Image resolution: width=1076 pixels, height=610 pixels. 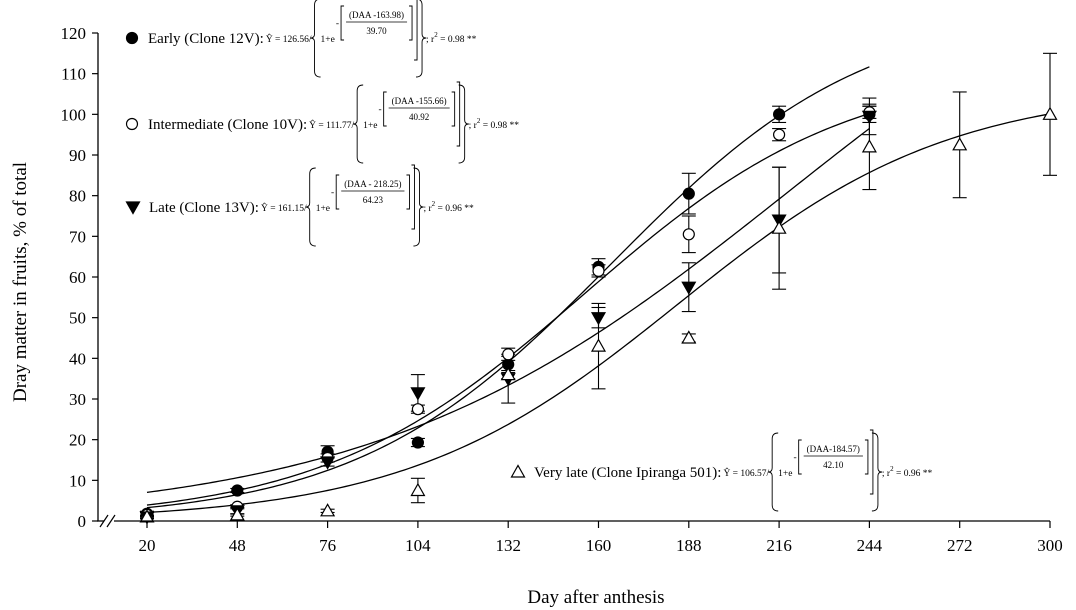 I want to click on equation-denominator: 39.70, so click(x=376, y=31).